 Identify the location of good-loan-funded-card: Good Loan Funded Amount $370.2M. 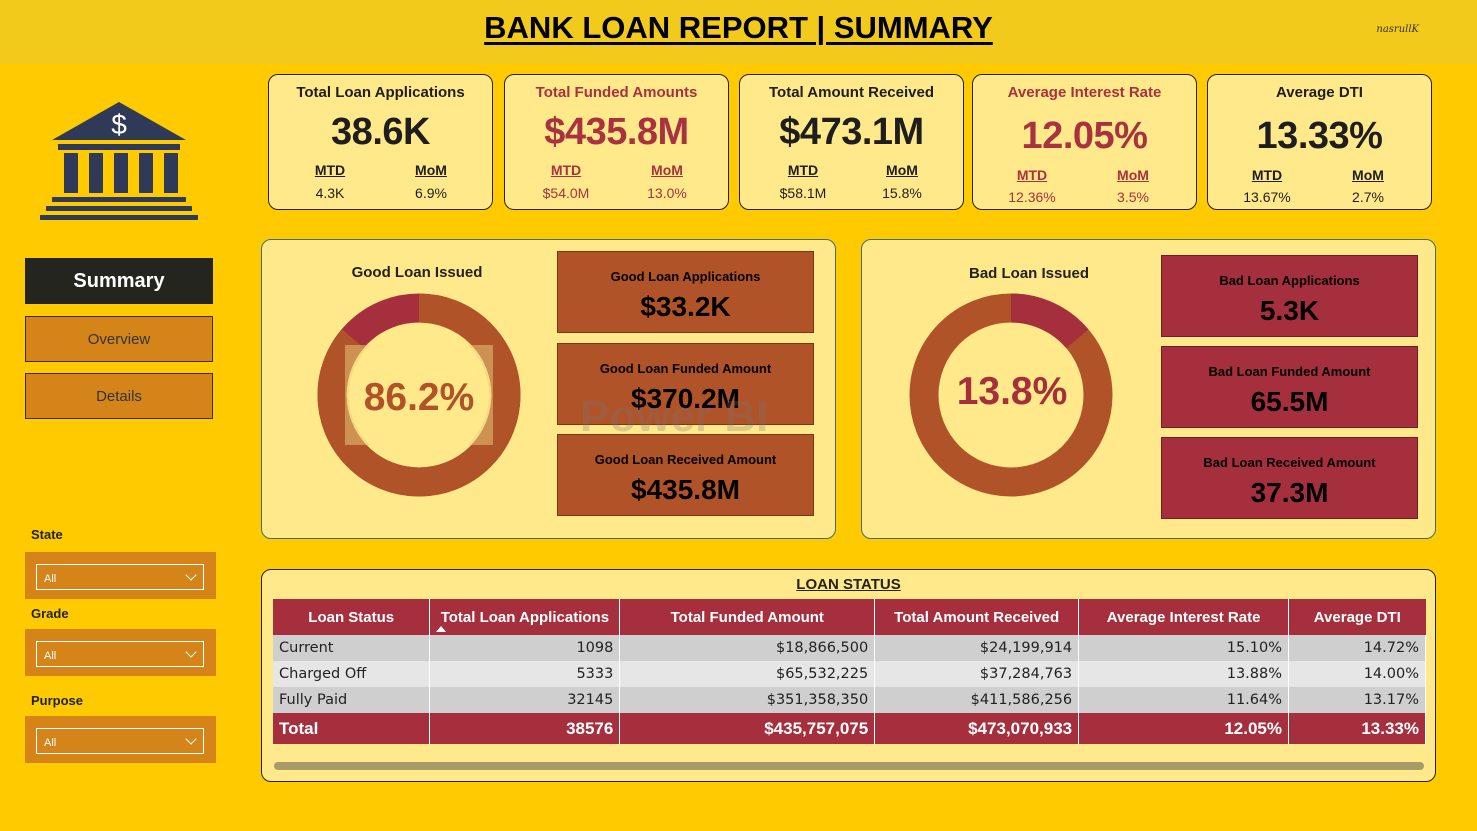
(685, 384).